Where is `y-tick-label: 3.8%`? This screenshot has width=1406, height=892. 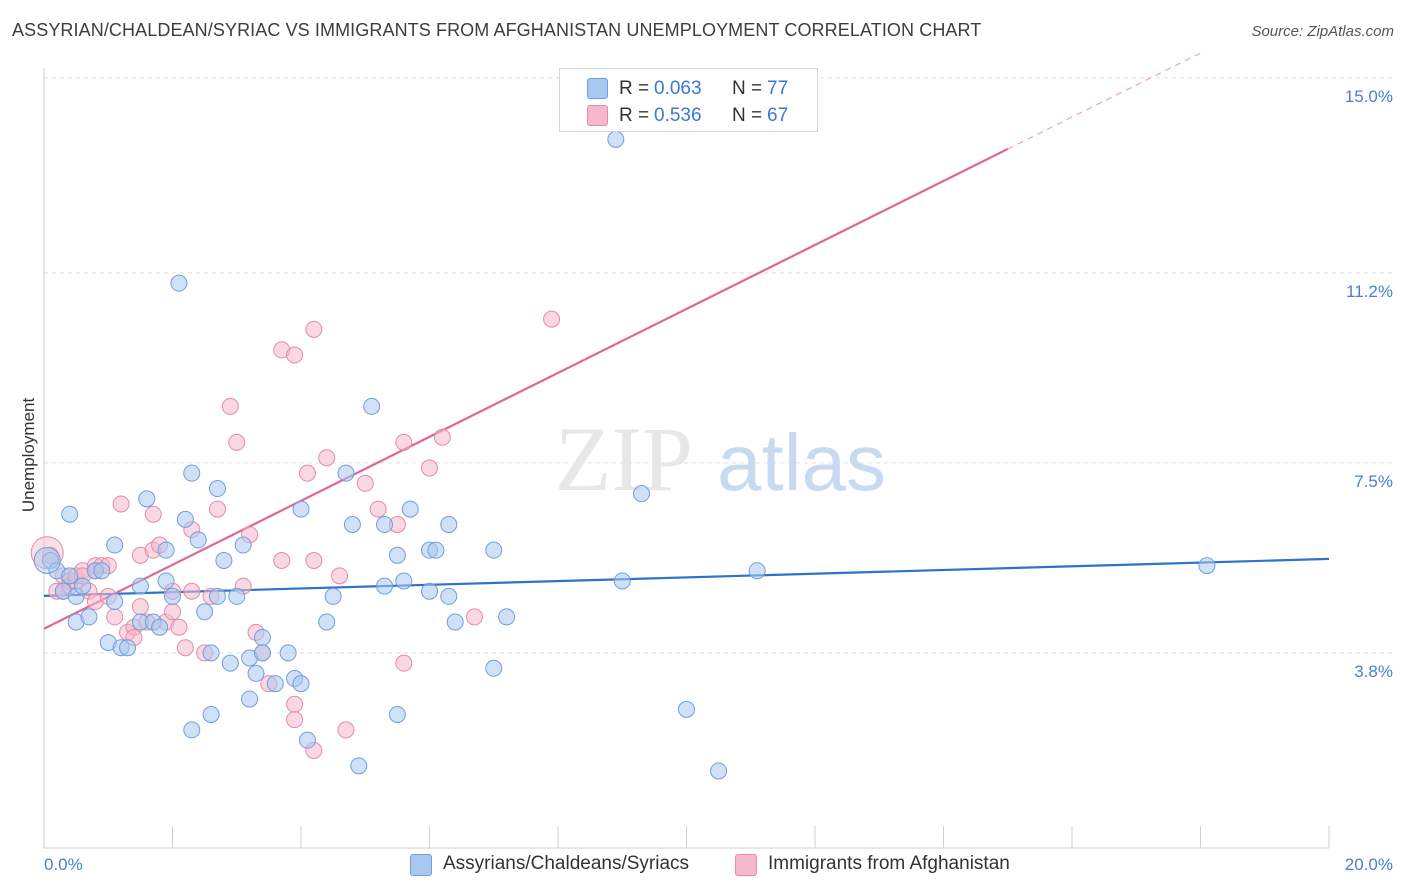
y-tick-label: 3.8% is located at coordinates (1373, 671).